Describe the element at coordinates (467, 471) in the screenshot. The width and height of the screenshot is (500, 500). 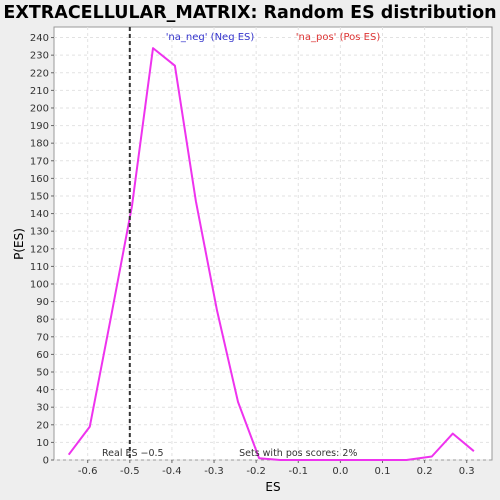
I see `x-tick-label: 0.3` at that location.